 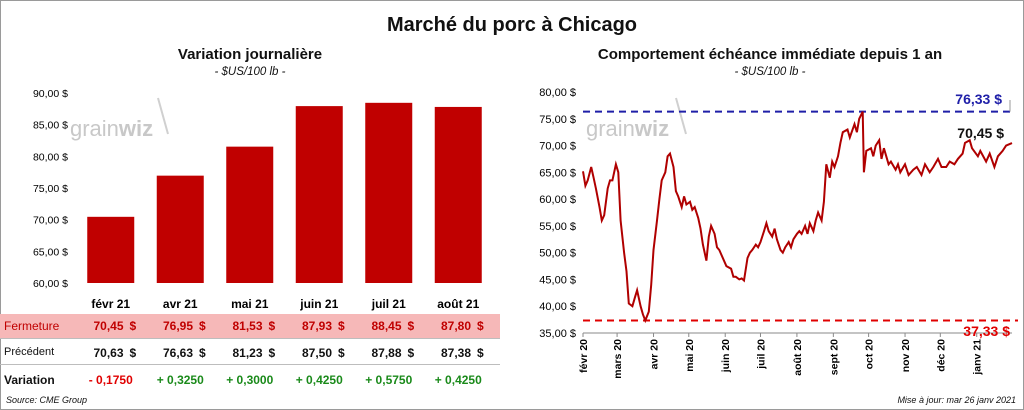 What do you see at coordinates (388, 304) in the screenshot?
I see `x-tick-label: juil 21` at bounding box center [388, 304].